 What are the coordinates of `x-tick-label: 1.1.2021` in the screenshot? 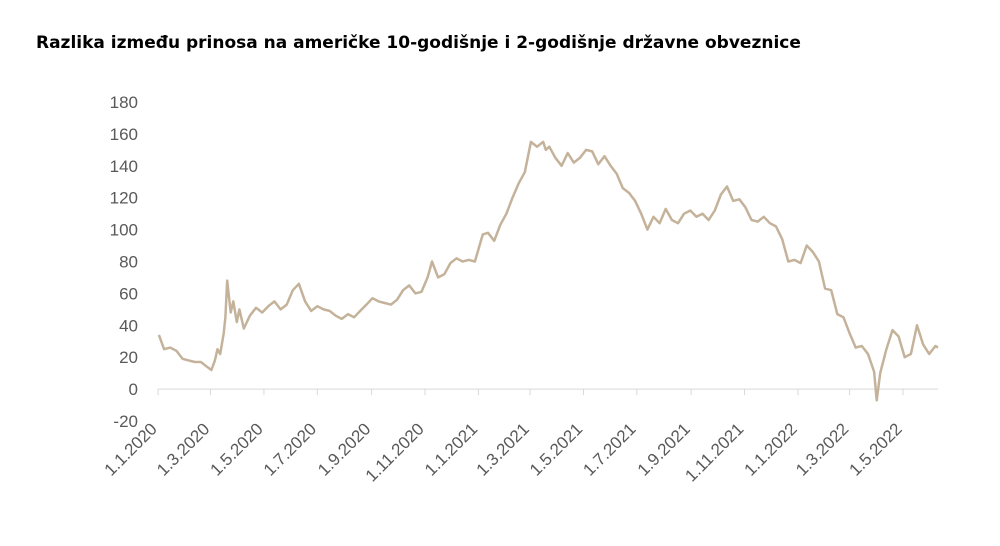 It's located at (451, 449).